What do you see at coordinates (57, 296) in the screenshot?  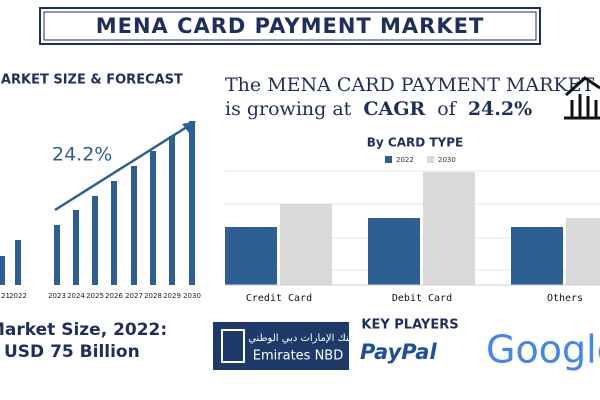 I see `x-tick-label: 2023` at bounding box center [57, 296].